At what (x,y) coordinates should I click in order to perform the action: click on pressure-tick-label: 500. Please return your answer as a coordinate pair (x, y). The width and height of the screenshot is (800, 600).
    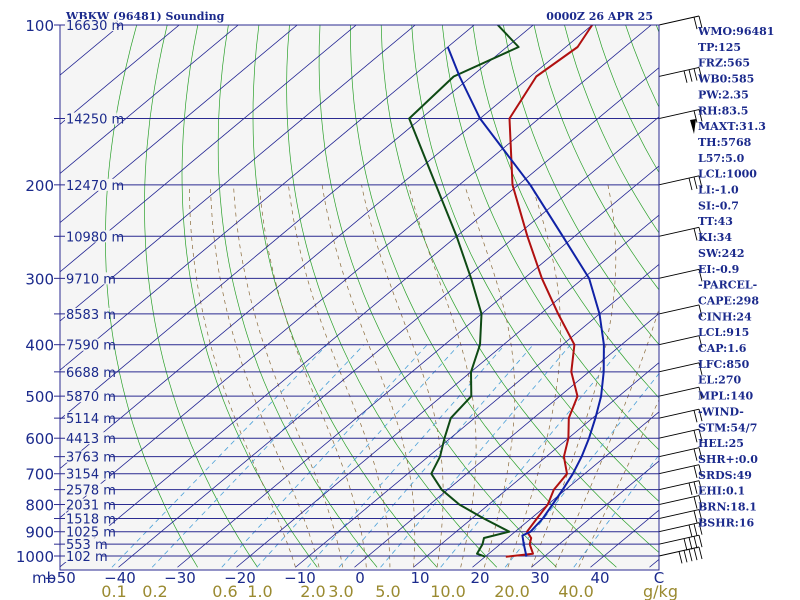
    Looking at the image, I should click on (39, 397).